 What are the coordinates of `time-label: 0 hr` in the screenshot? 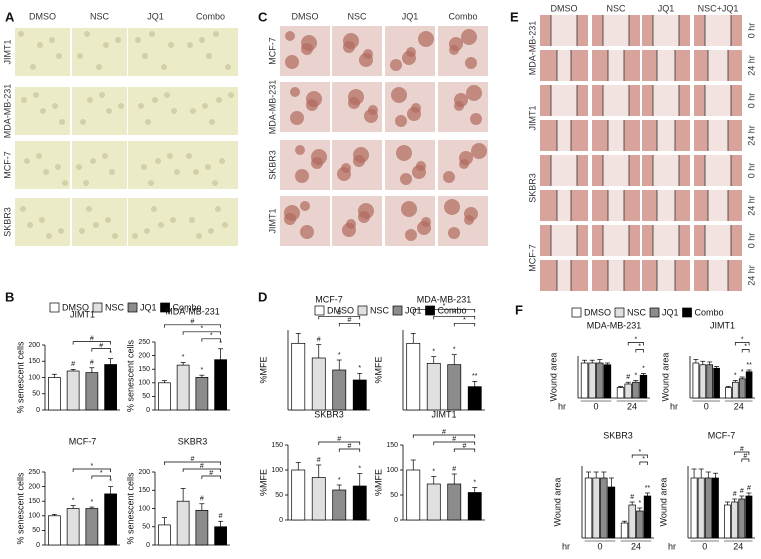 It's located at (751, 31).